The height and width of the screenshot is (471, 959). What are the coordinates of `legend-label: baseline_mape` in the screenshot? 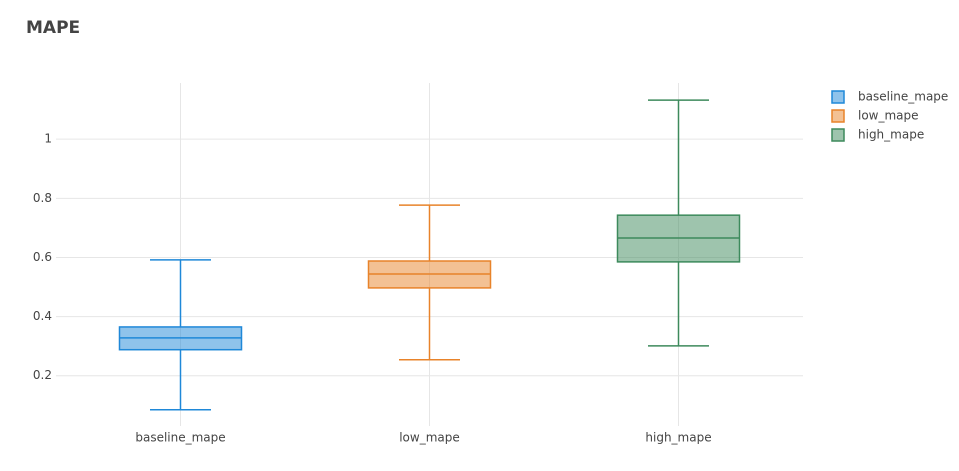 It's located at (903, 97).